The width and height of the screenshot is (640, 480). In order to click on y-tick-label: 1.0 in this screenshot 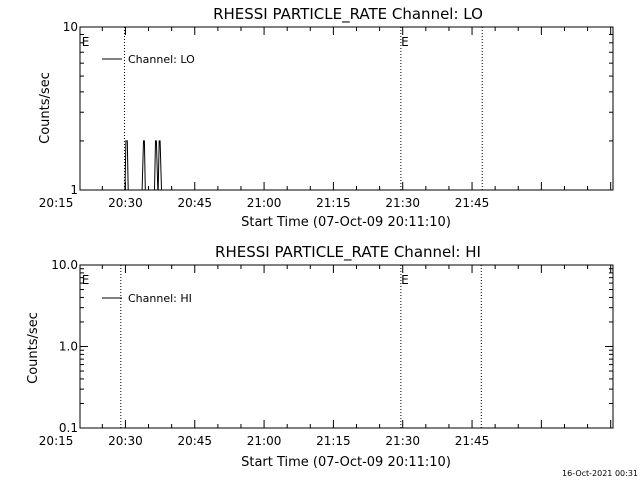, I will do `click(68, 347)`.